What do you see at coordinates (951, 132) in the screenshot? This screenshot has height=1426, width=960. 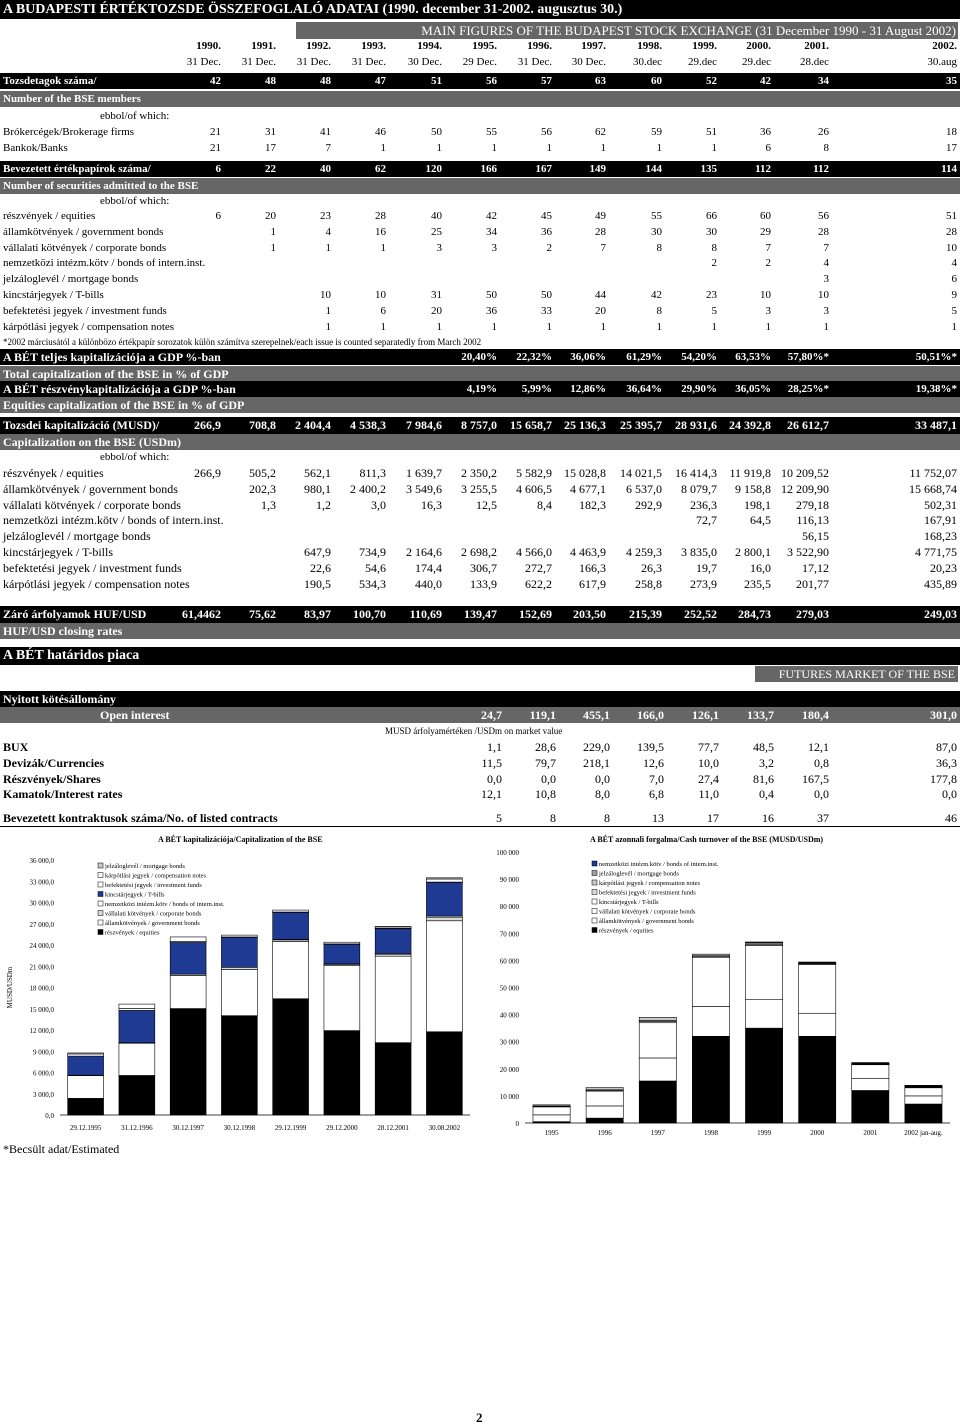 I see `value-cell: 18` at bounding box center [951, 132].